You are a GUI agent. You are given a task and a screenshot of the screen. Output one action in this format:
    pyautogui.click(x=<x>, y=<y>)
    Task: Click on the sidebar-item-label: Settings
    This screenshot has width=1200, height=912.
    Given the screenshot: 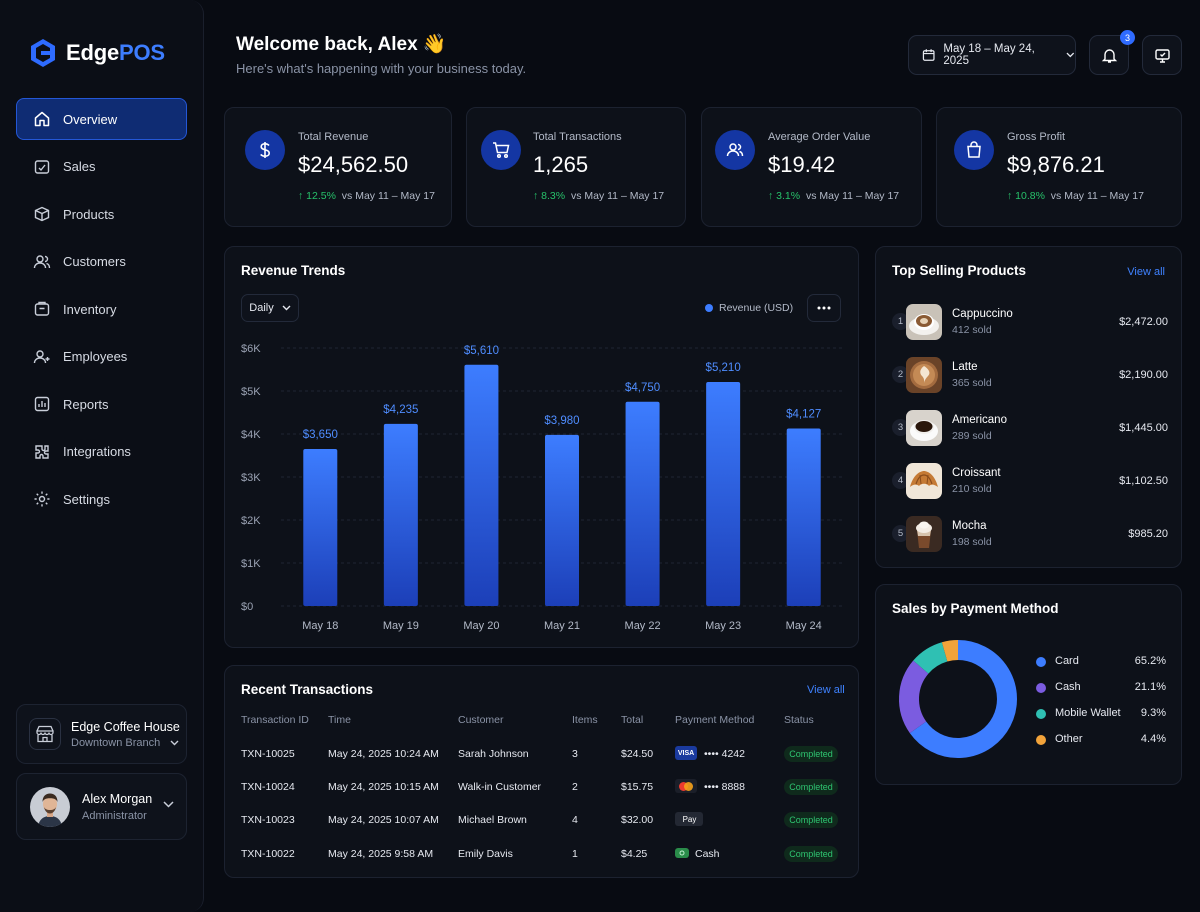 What is the action you would take?
    pyautogui.click(x=86, y=499)
    